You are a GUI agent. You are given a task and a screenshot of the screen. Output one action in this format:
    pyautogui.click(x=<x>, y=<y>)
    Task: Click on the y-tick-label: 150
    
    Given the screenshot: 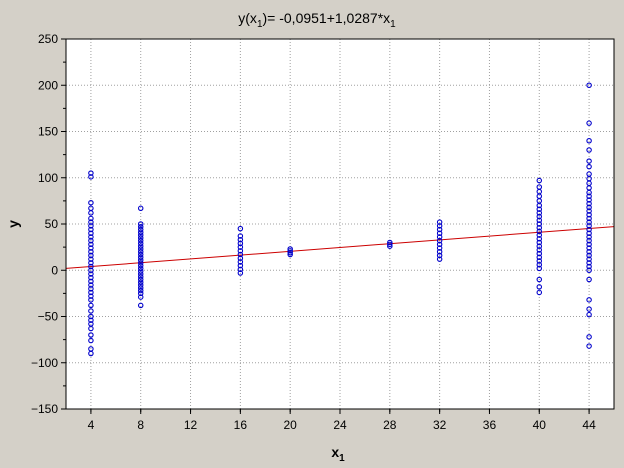 What is the action you would take?
    pyautogui.click(x=48, y=132)
    